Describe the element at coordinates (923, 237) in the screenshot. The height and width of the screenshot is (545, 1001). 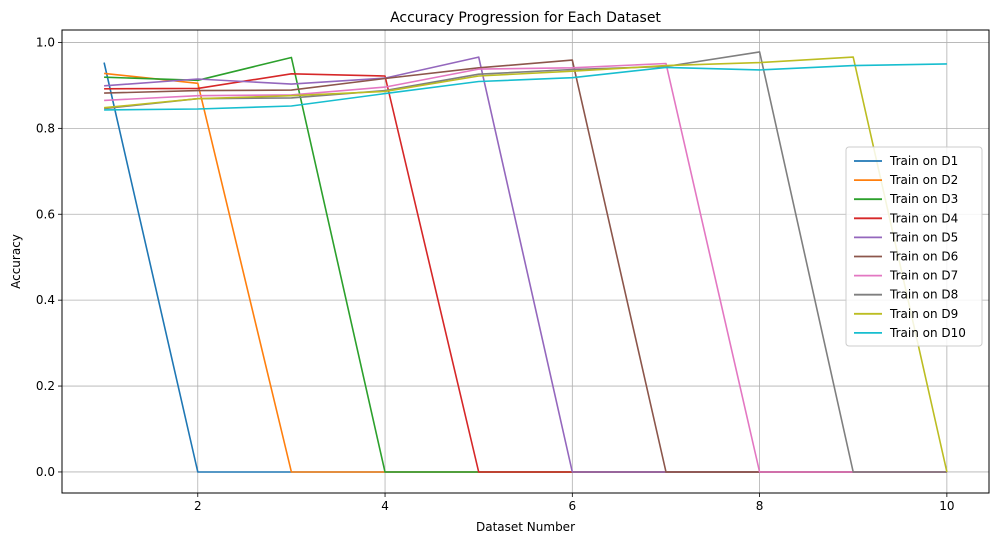
I see `legend-label: Train on D5` at that location.